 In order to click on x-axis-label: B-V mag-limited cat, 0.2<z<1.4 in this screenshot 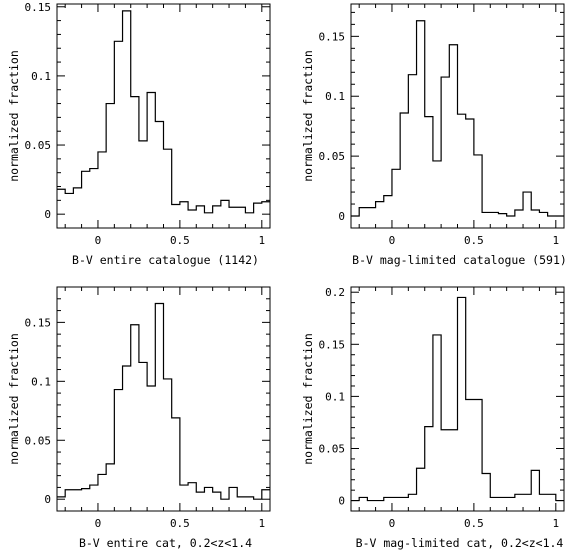, I will do `click(460, 543)`.